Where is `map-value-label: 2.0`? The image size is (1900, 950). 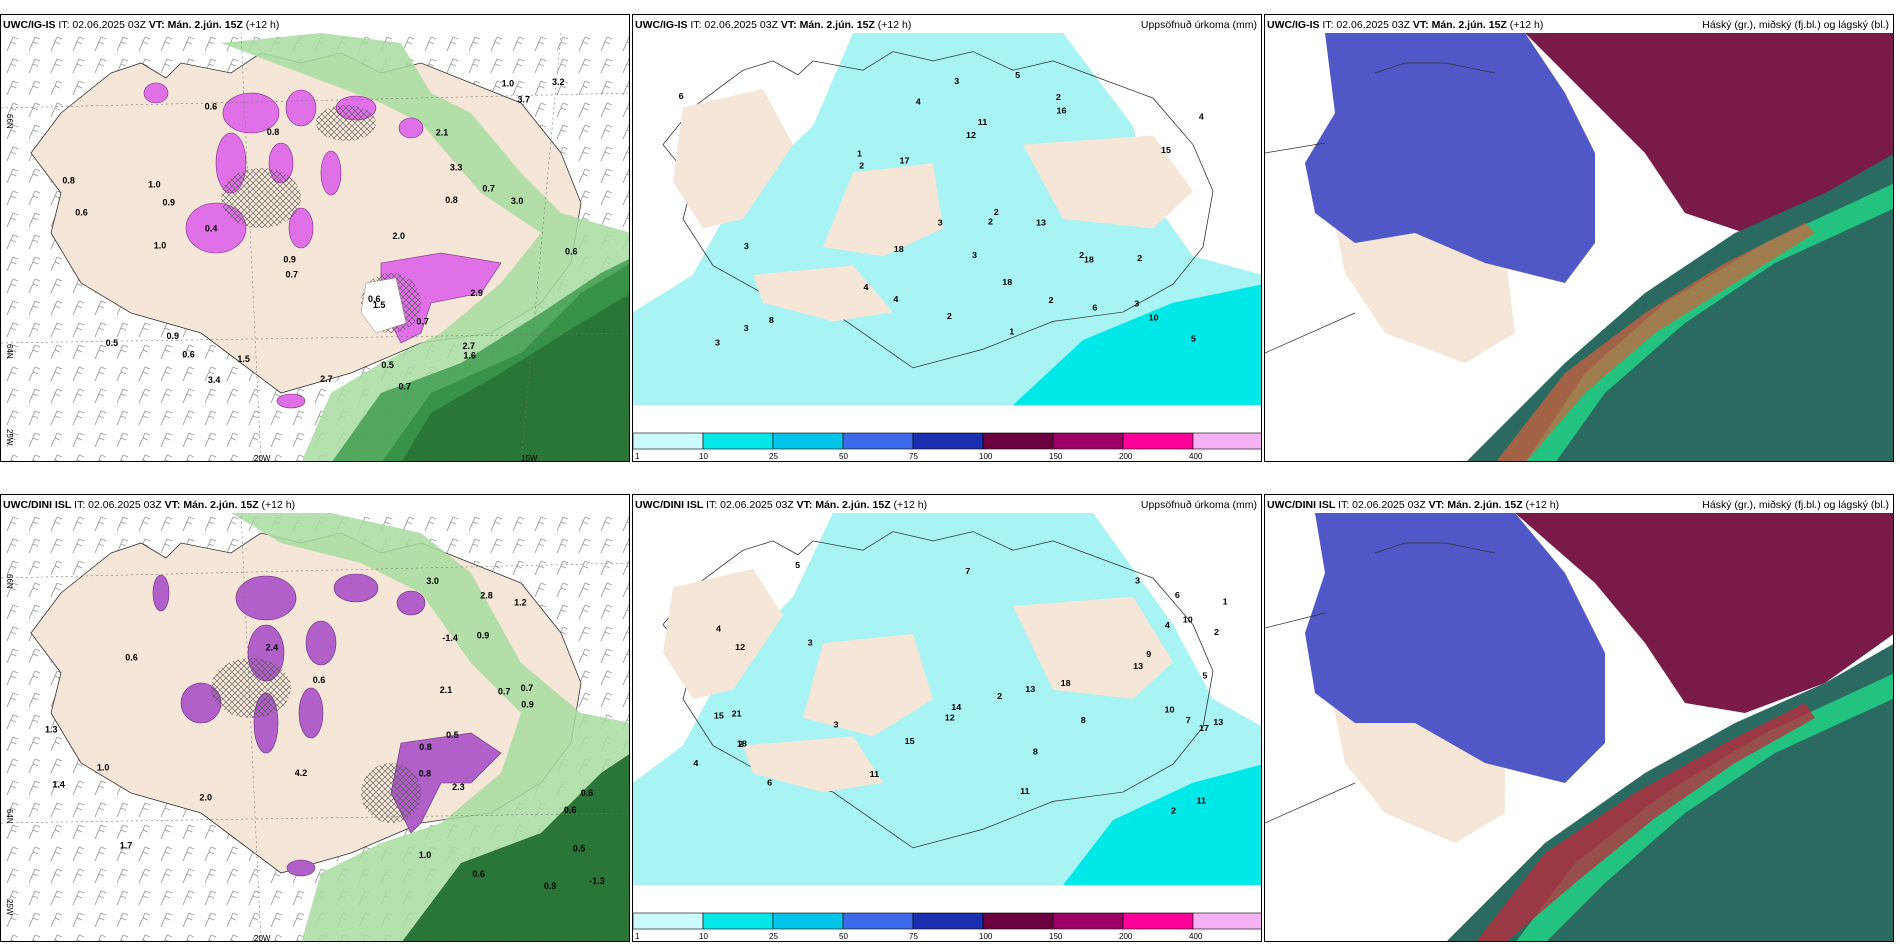 map-value-label: 2.0 is located at coordinates (206, 798).